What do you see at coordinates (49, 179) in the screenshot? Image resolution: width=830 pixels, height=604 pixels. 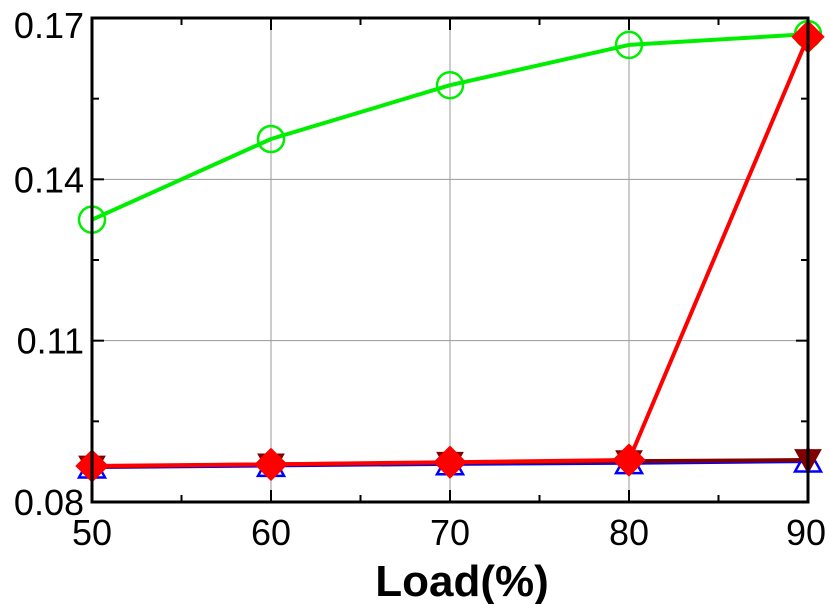 I see `y-tick-label: 0.14` at bounding box center [49, 179].